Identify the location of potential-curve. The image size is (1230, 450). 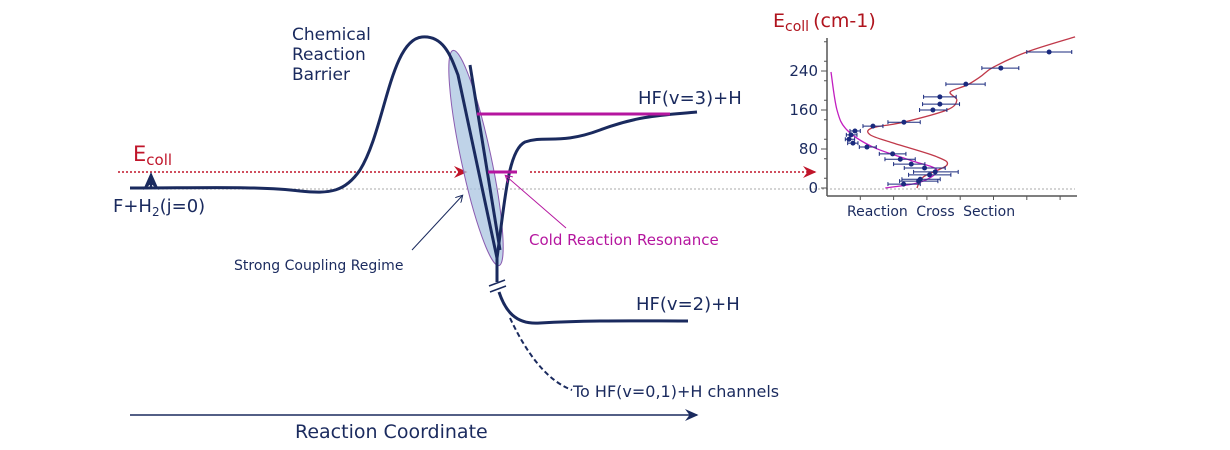
(314, 147).